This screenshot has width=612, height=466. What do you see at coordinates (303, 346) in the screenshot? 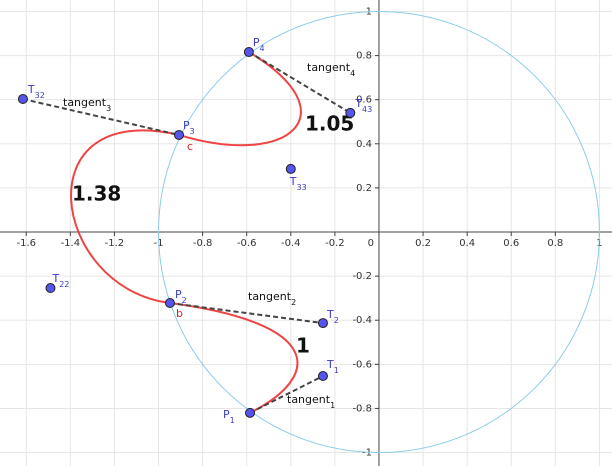
I see `curve-length: 1` at bounding box center [303, 346].